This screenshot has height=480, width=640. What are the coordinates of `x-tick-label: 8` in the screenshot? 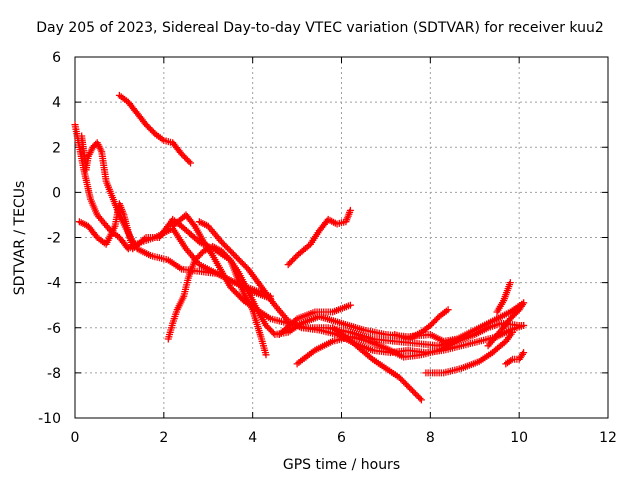 It's located at (430, 438).